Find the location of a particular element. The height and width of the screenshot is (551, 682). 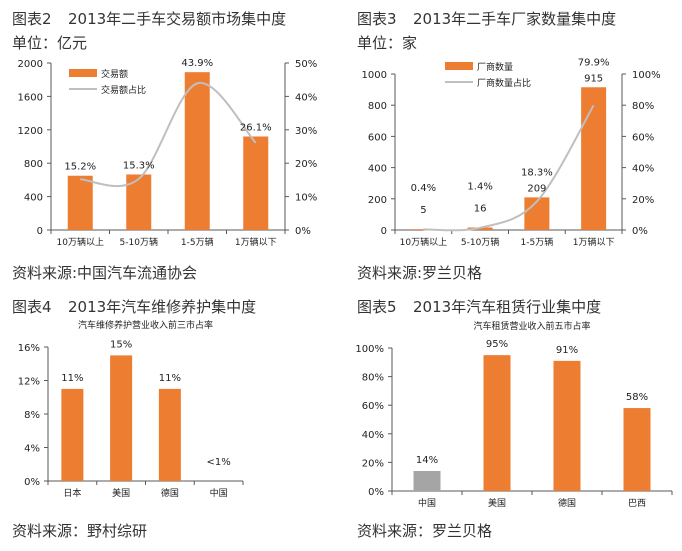

y-tick-label: 2000 is located at coordinates (30, 64).